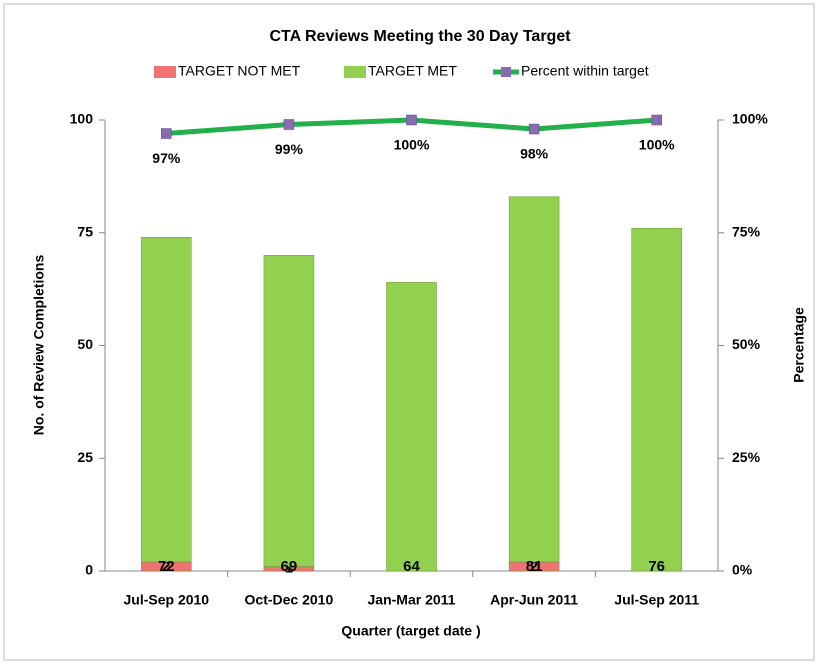 This screenshot has height=666, width=819. I want to click on legend-label: Percent within target, so click(585, 71).